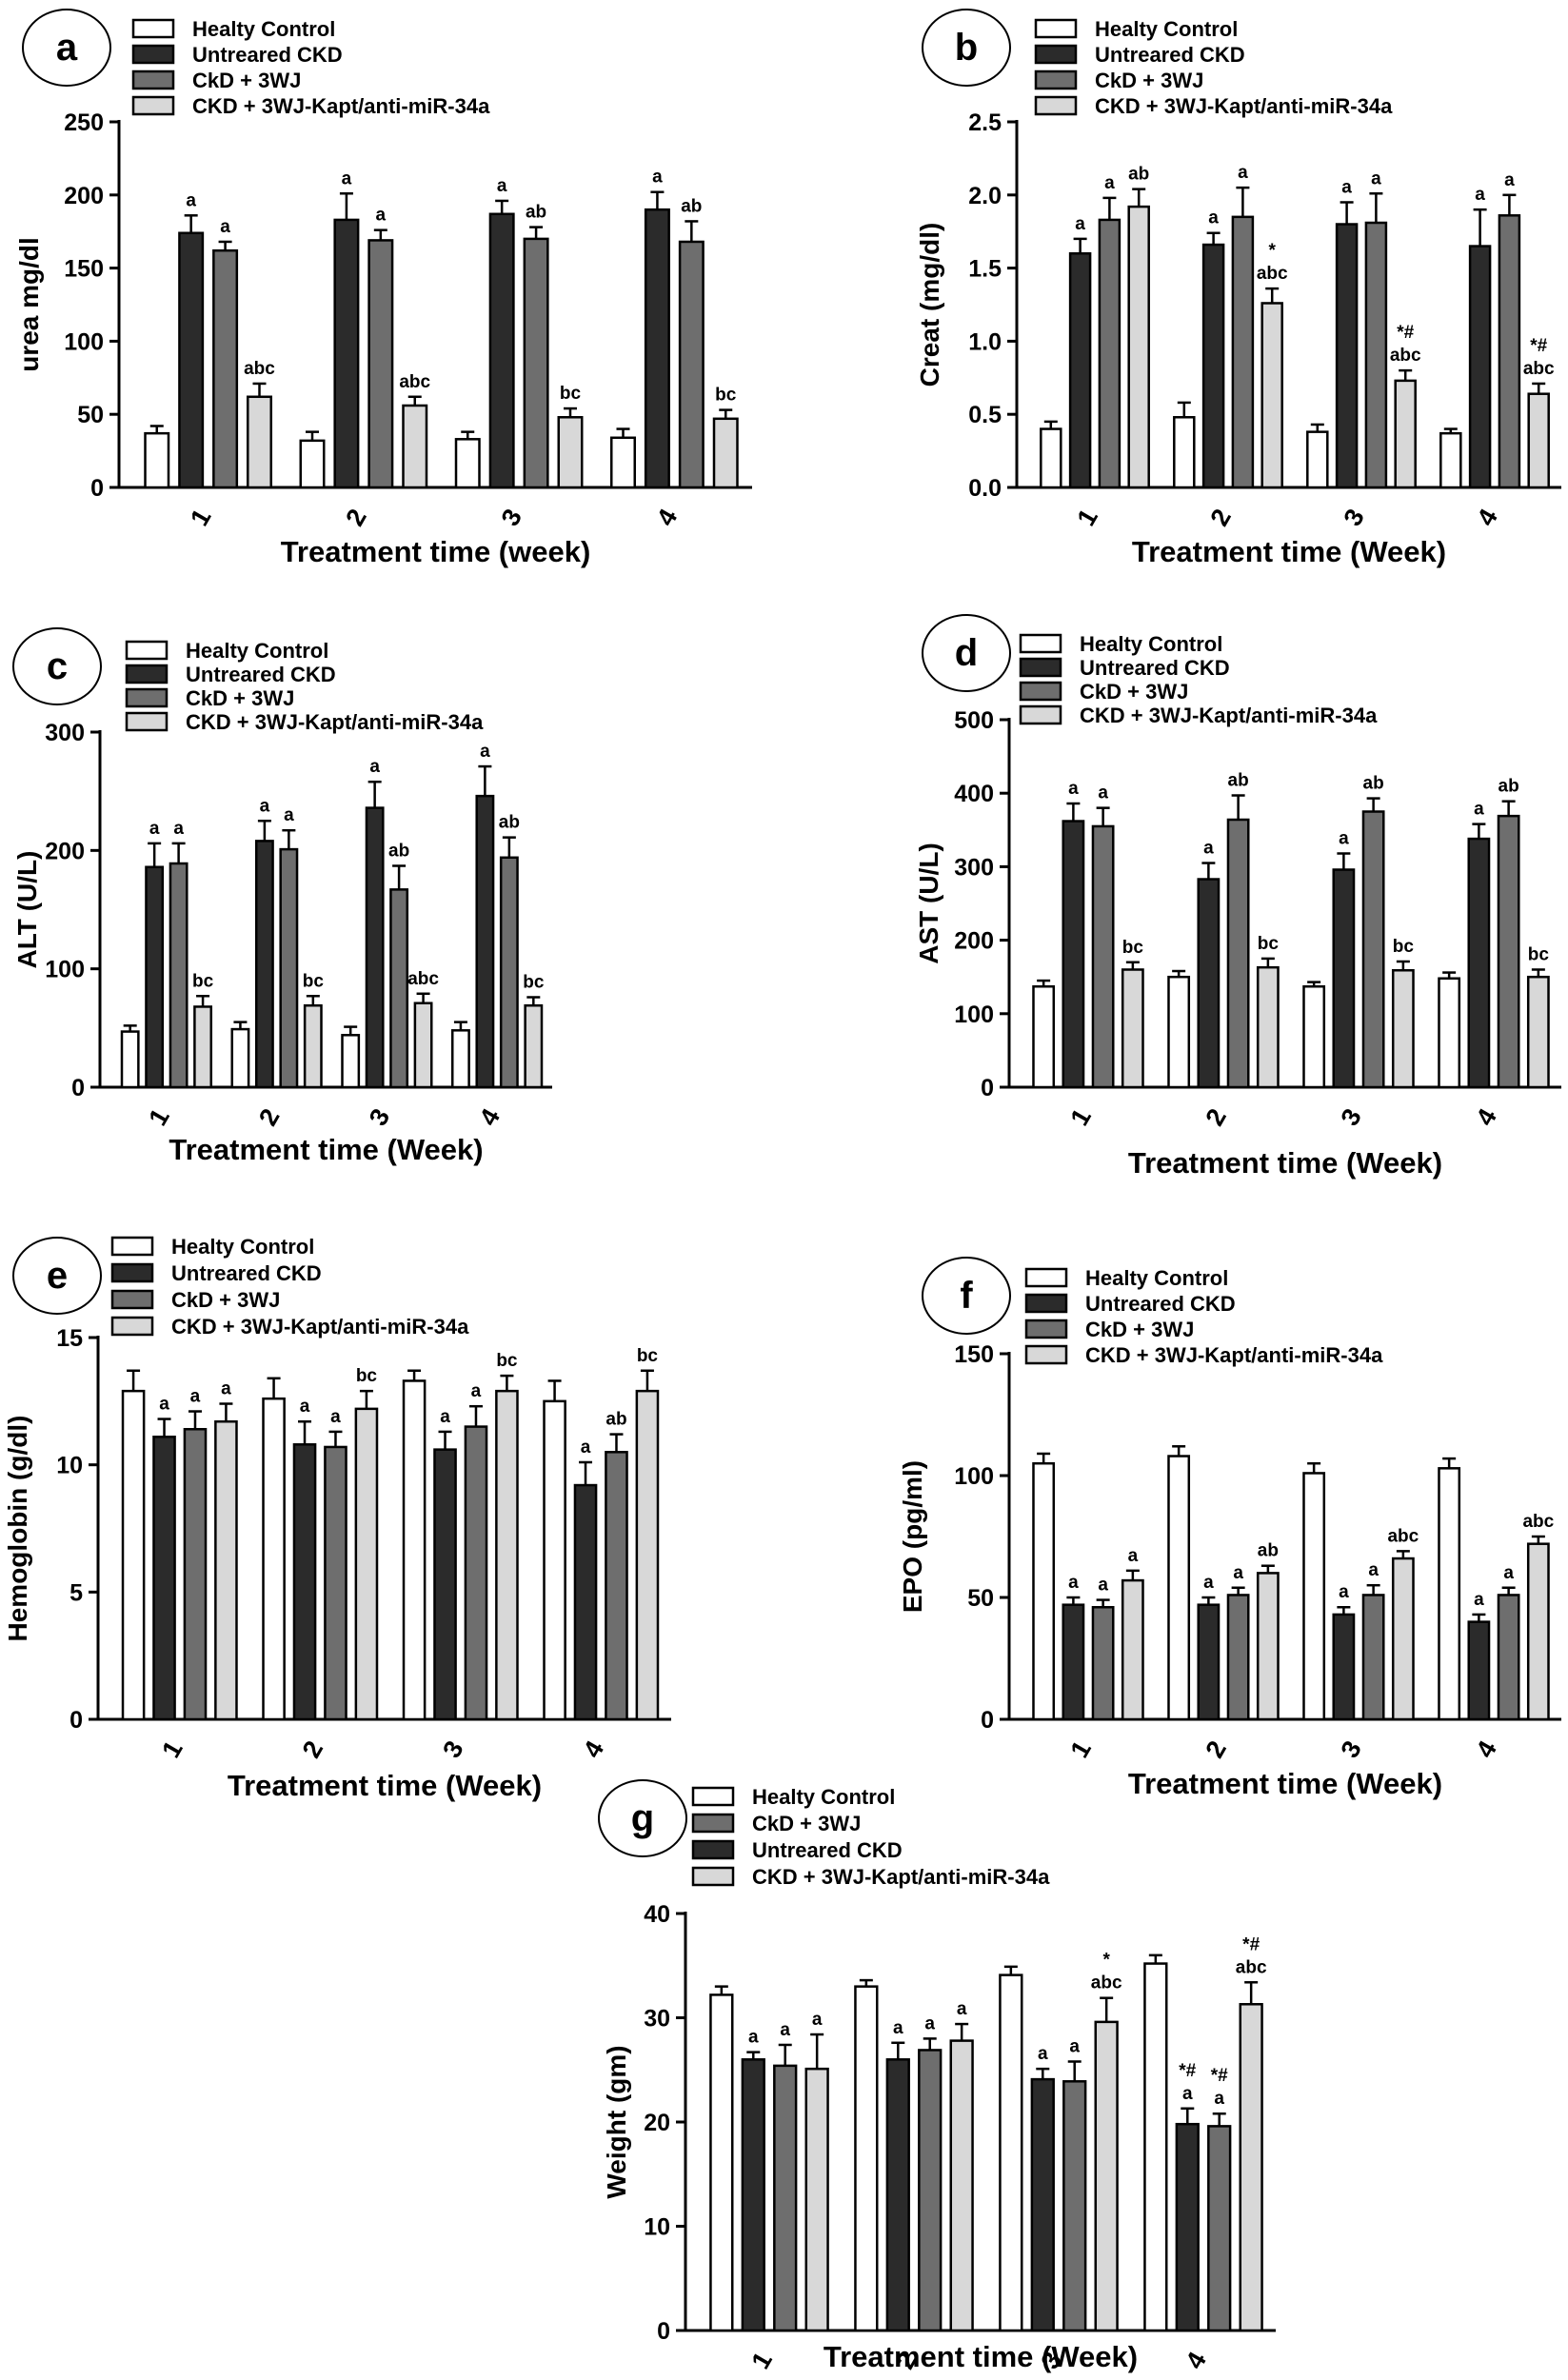  What do you see at coordinates (91, 415) in the screenshot?
I see `y-tick-label: 50` at bounding box center [91, 415].